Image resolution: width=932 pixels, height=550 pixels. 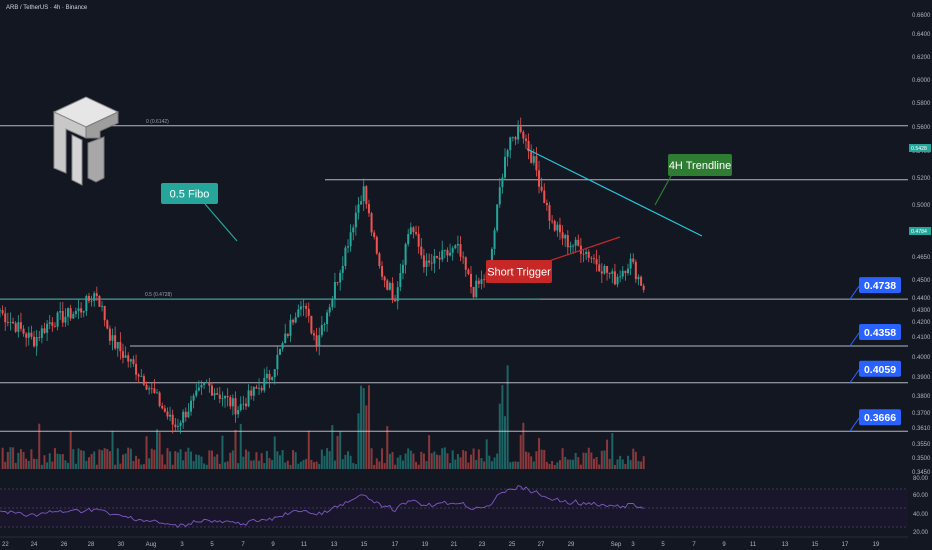 I want to click on price-tick-label: 0.4000, so click(x=921, y=358).